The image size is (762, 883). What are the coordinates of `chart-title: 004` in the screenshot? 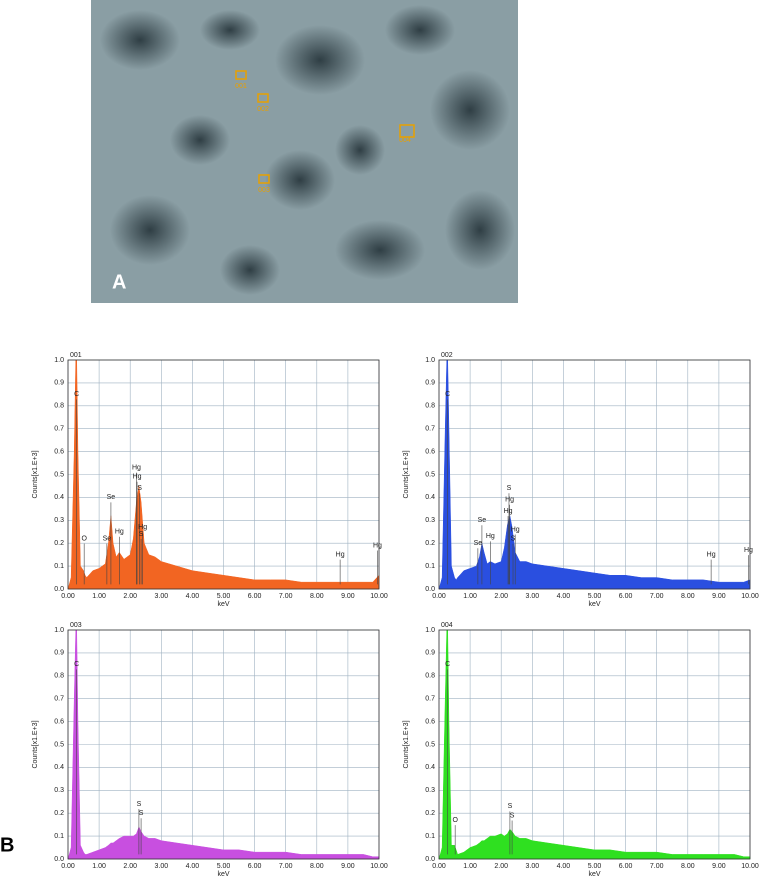 It's located at (447, 625).